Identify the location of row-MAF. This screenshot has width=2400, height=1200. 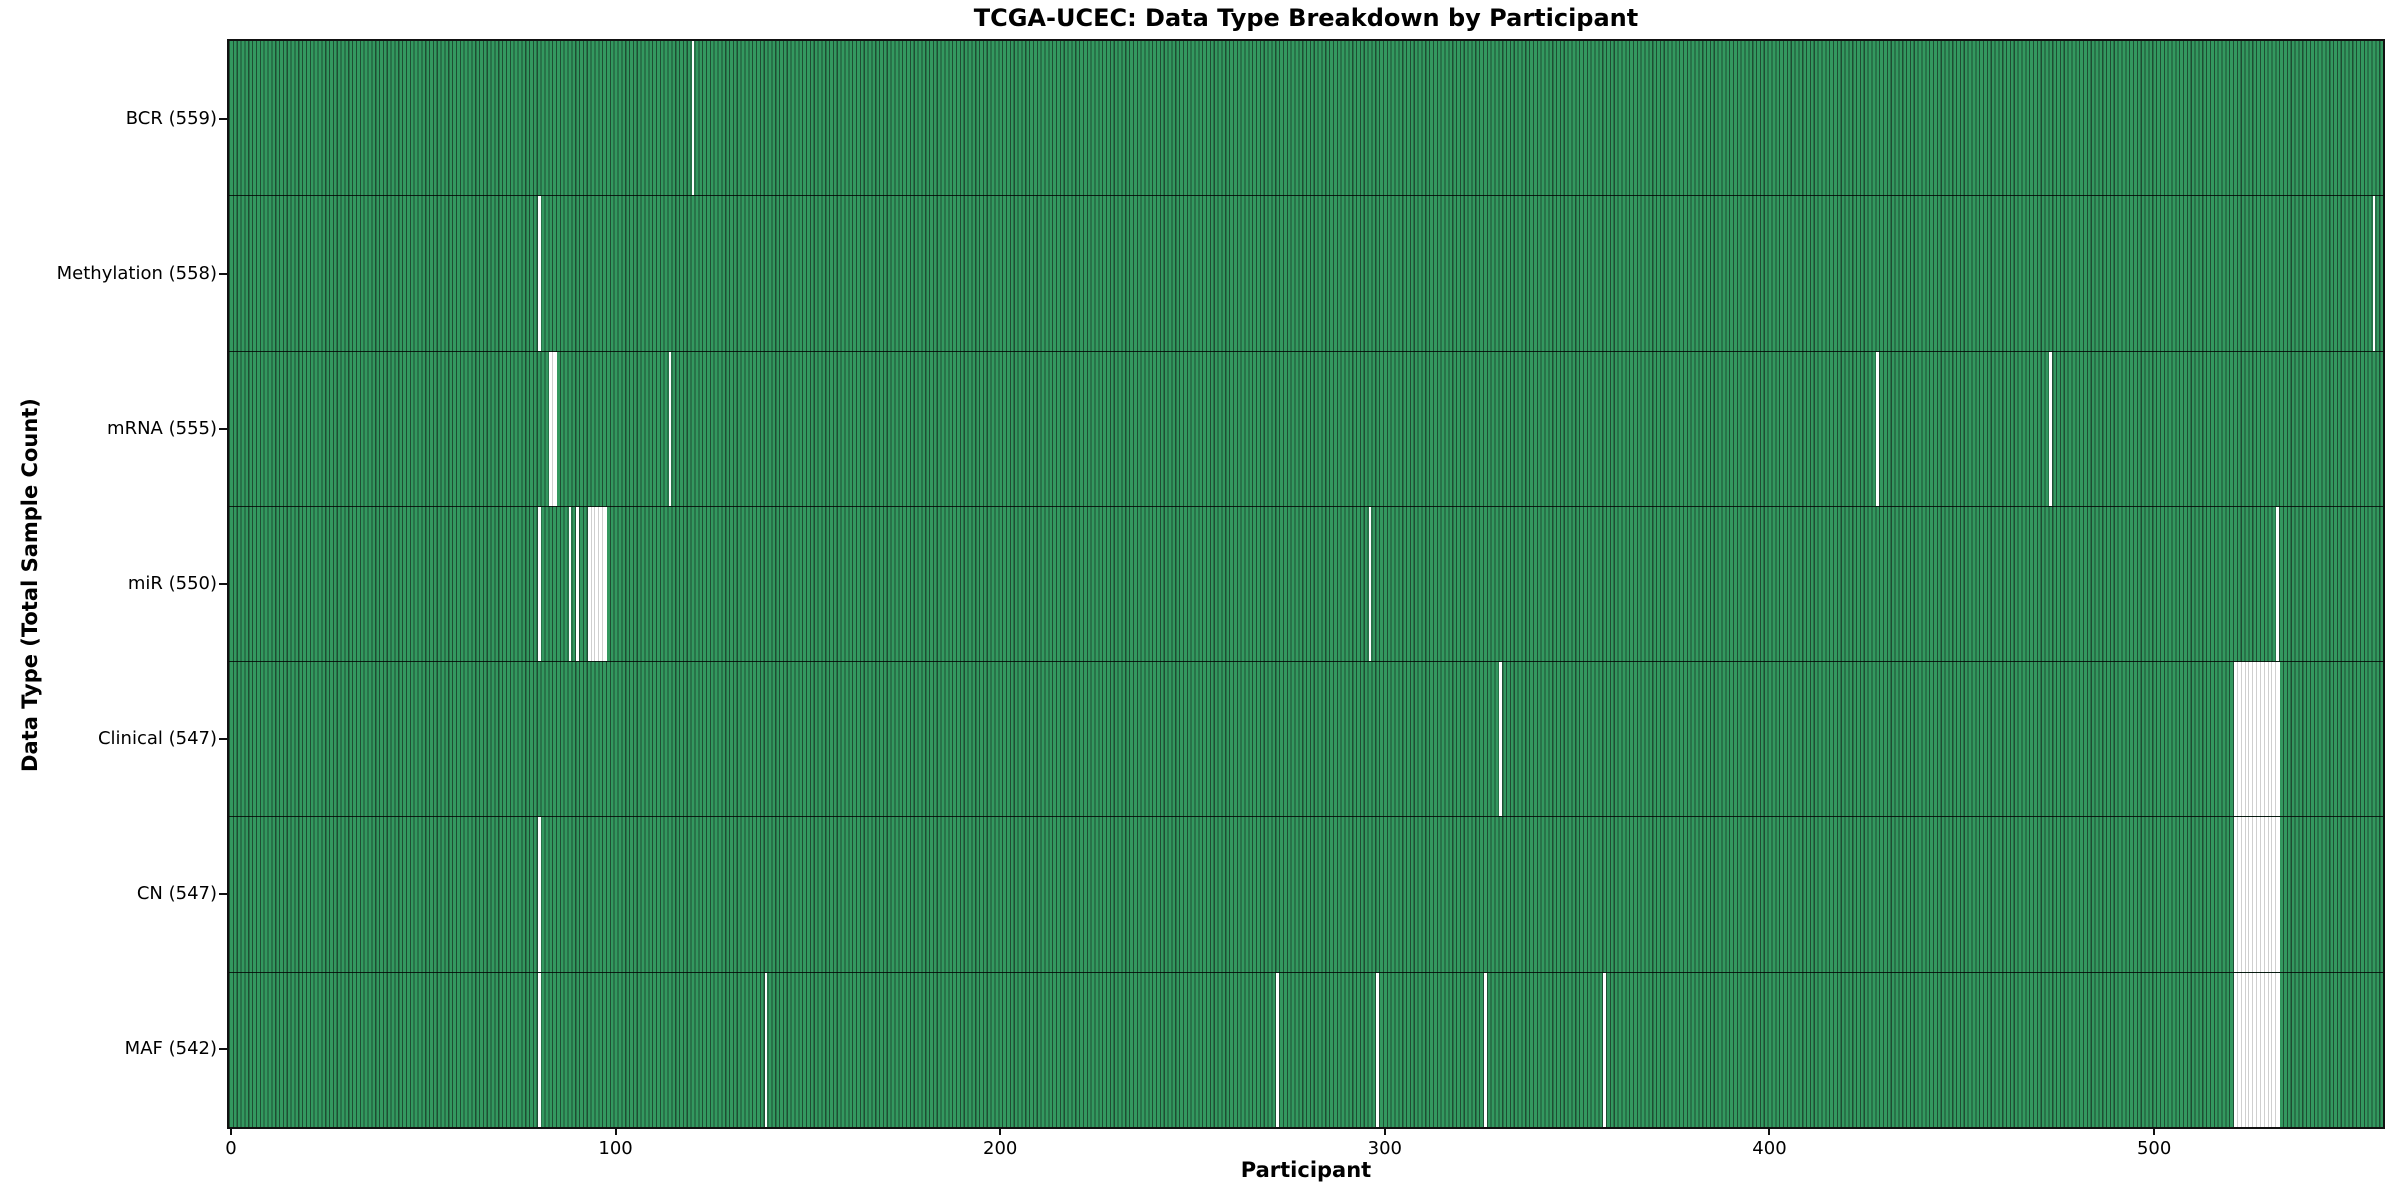
(1306, 1049).